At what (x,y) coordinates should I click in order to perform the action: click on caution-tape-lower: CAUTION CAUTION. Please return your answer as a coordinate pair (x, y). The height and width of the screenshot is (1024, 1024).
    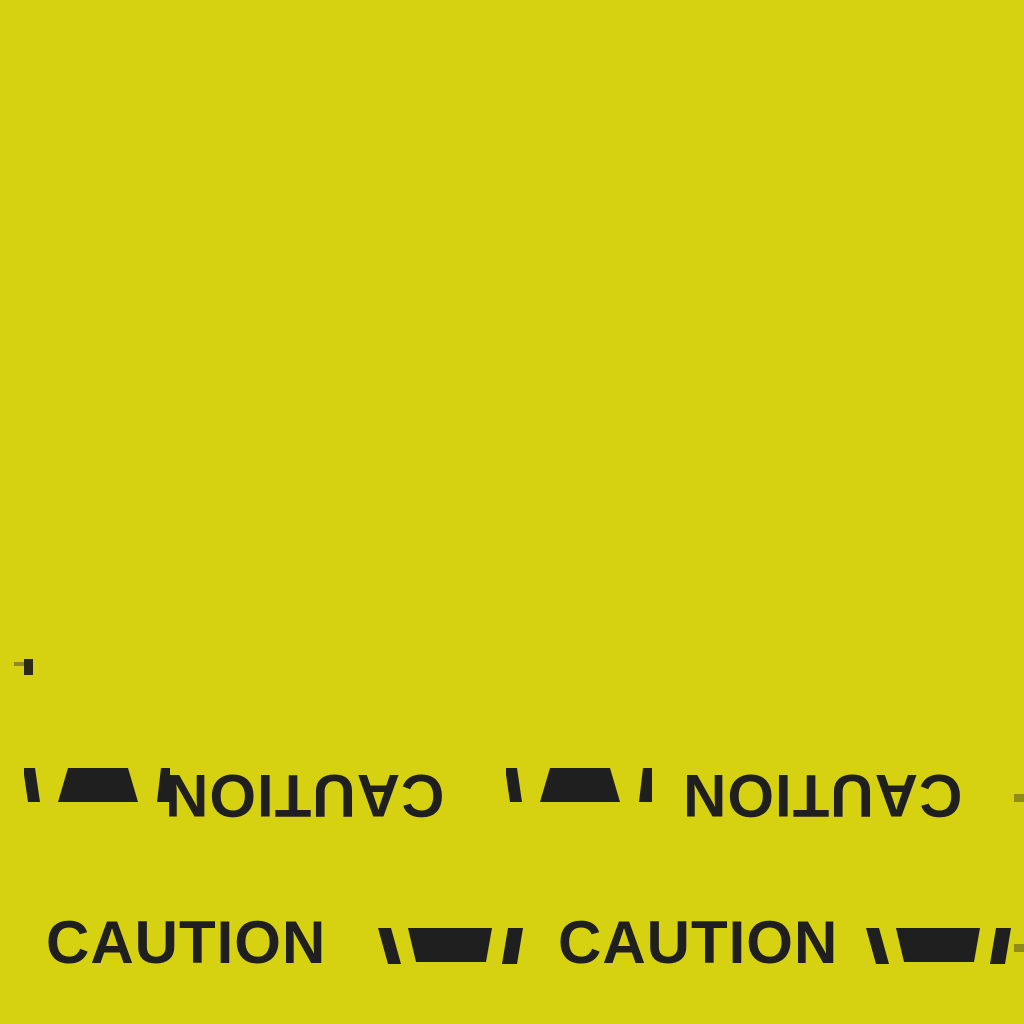
    Looking at the image, I should click on (512, 943).